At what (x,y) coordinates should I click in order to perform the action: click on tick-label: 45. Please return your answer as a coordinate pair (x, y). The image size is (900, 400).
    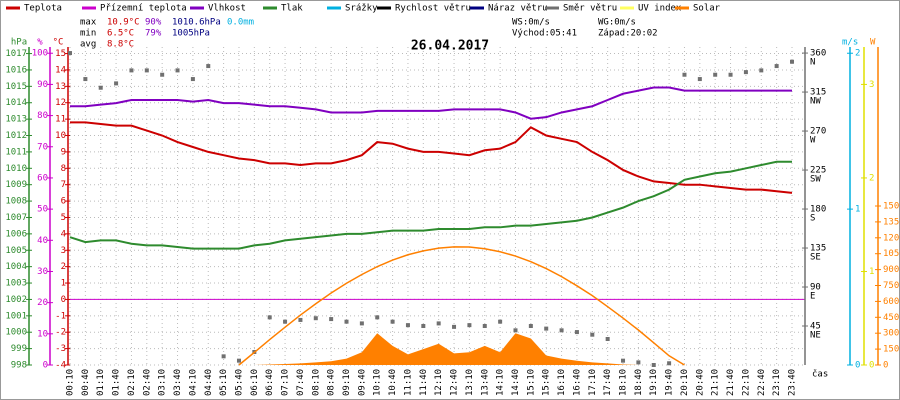
    Looking at the image, I should click on (815, 327).